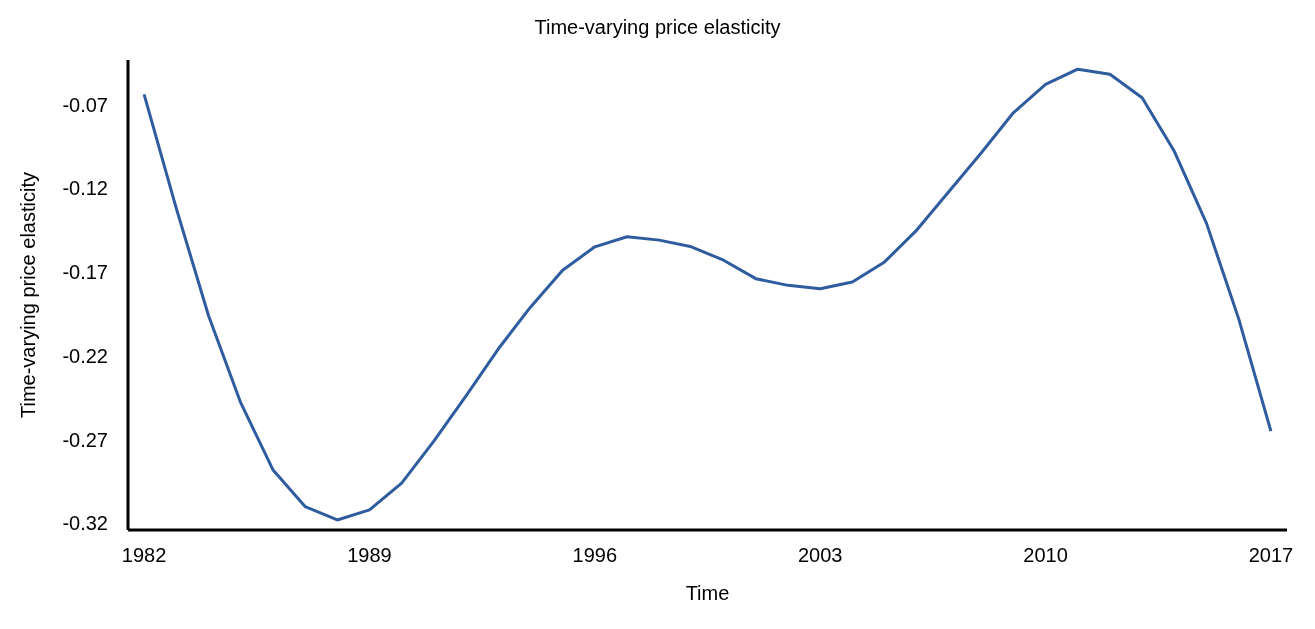 This screenshot has height=629, width=1315. I want to click on y-tick-label: -0.12, so click(85, 188).